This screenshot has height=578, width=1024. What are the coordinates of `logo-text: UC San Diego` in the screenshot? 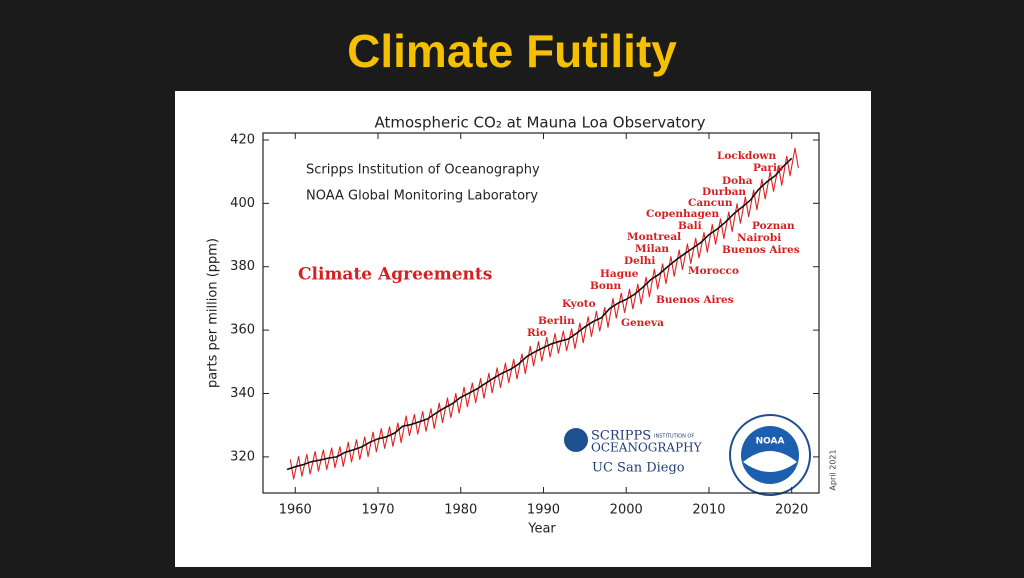 It's located at (638, 468).